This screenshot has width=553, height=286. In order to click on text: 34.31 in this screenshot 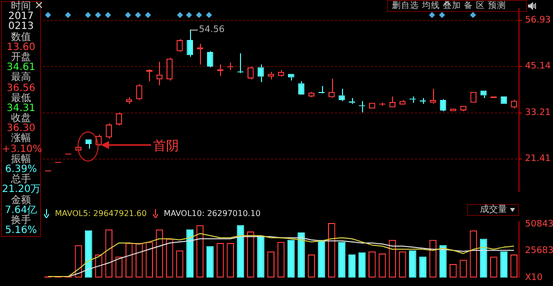, I will do `click(21, 108)`.